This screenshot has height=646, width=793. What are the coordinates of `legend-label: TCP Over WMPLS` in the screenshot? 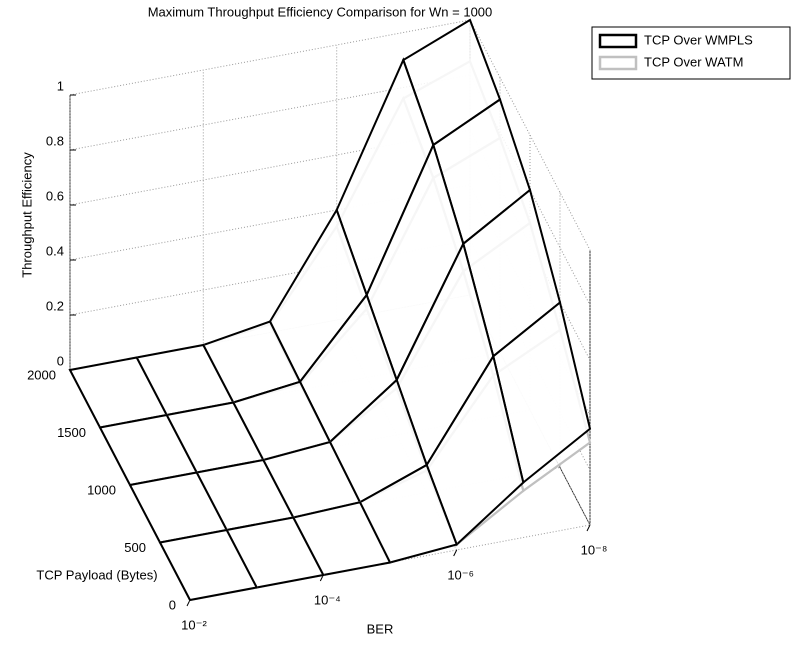 It's located at (698, 39).